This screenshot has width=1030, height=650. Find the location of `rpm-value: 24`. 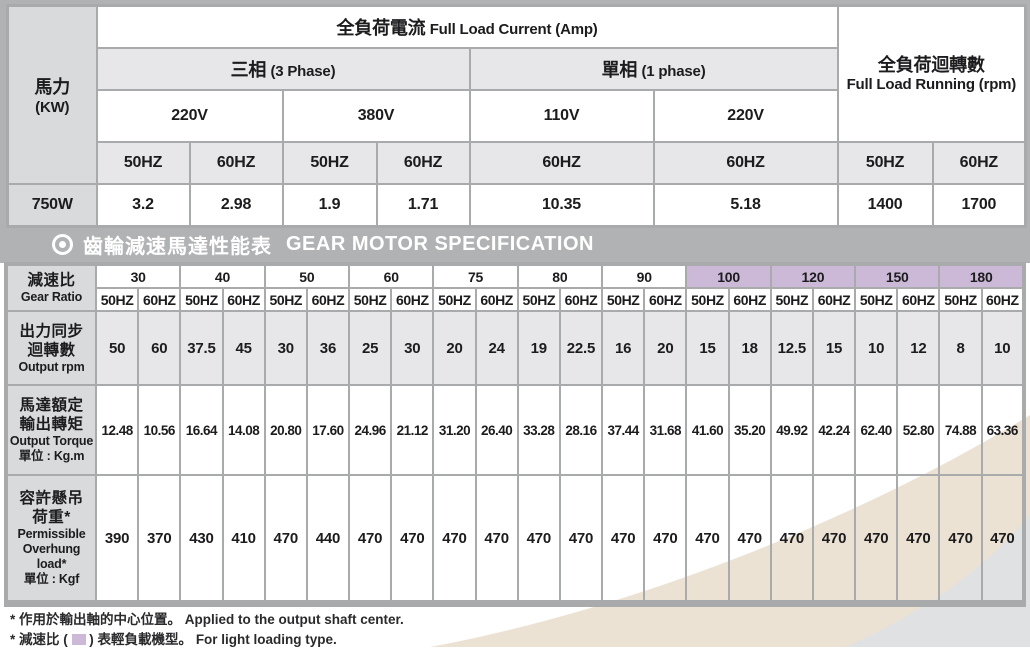

rpm-value: 24 is located at coordinates (496, 348).